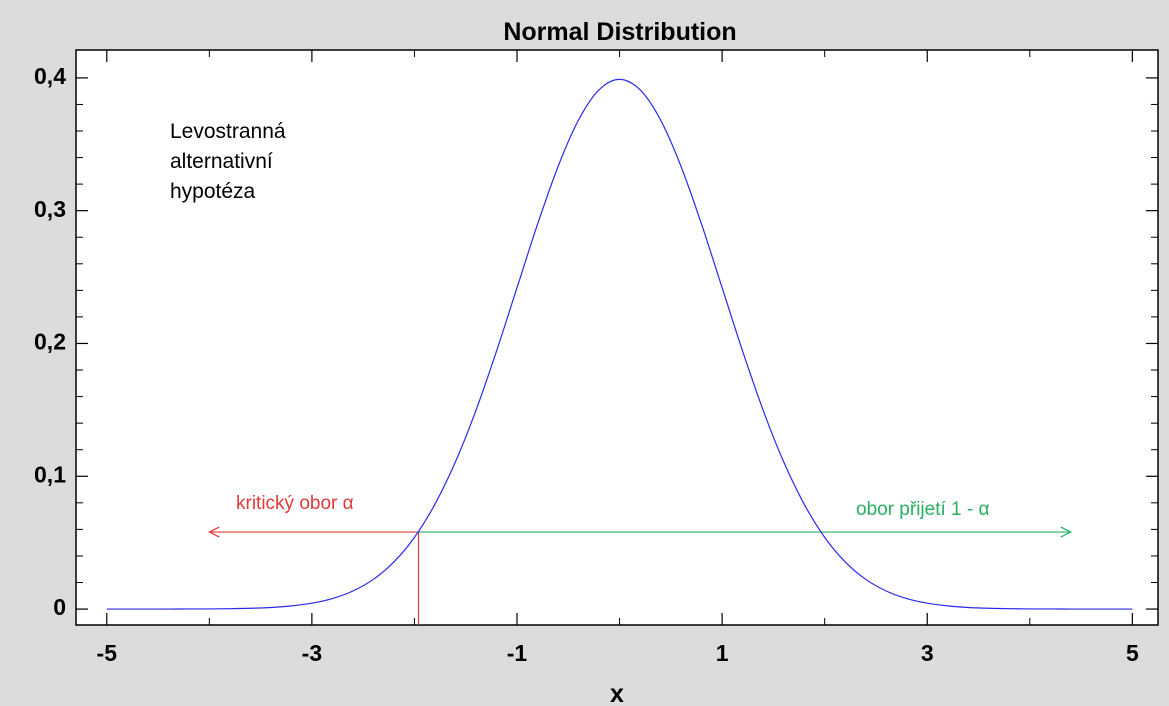 Image resolution: width=1169 pixels, height=706 pixels. What do you see at coordinates (1132, 653) in the screenshot?
I see `x-tick-label: 5` at bounding box center [1132, 653].